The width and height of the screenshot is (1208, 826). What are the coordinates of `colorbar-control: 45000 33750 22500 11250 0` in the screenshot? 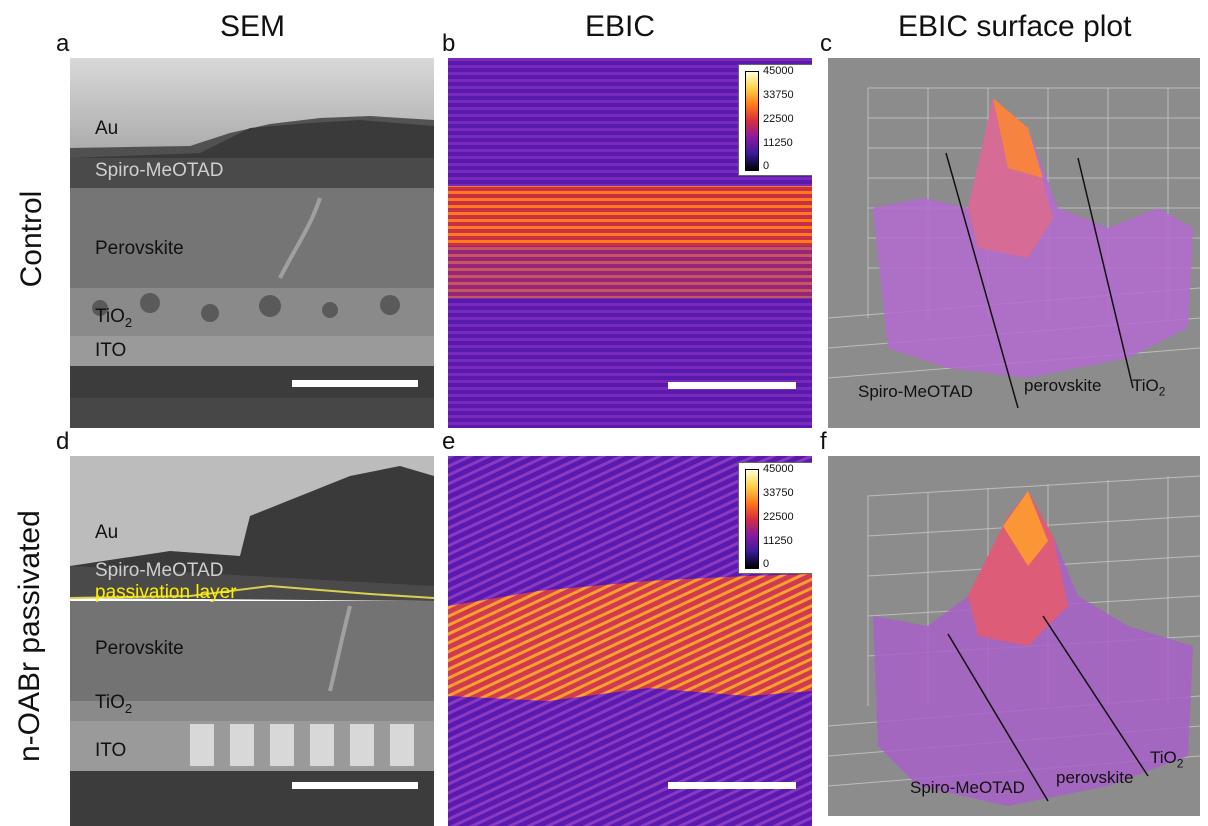 It's located at (775, 120).